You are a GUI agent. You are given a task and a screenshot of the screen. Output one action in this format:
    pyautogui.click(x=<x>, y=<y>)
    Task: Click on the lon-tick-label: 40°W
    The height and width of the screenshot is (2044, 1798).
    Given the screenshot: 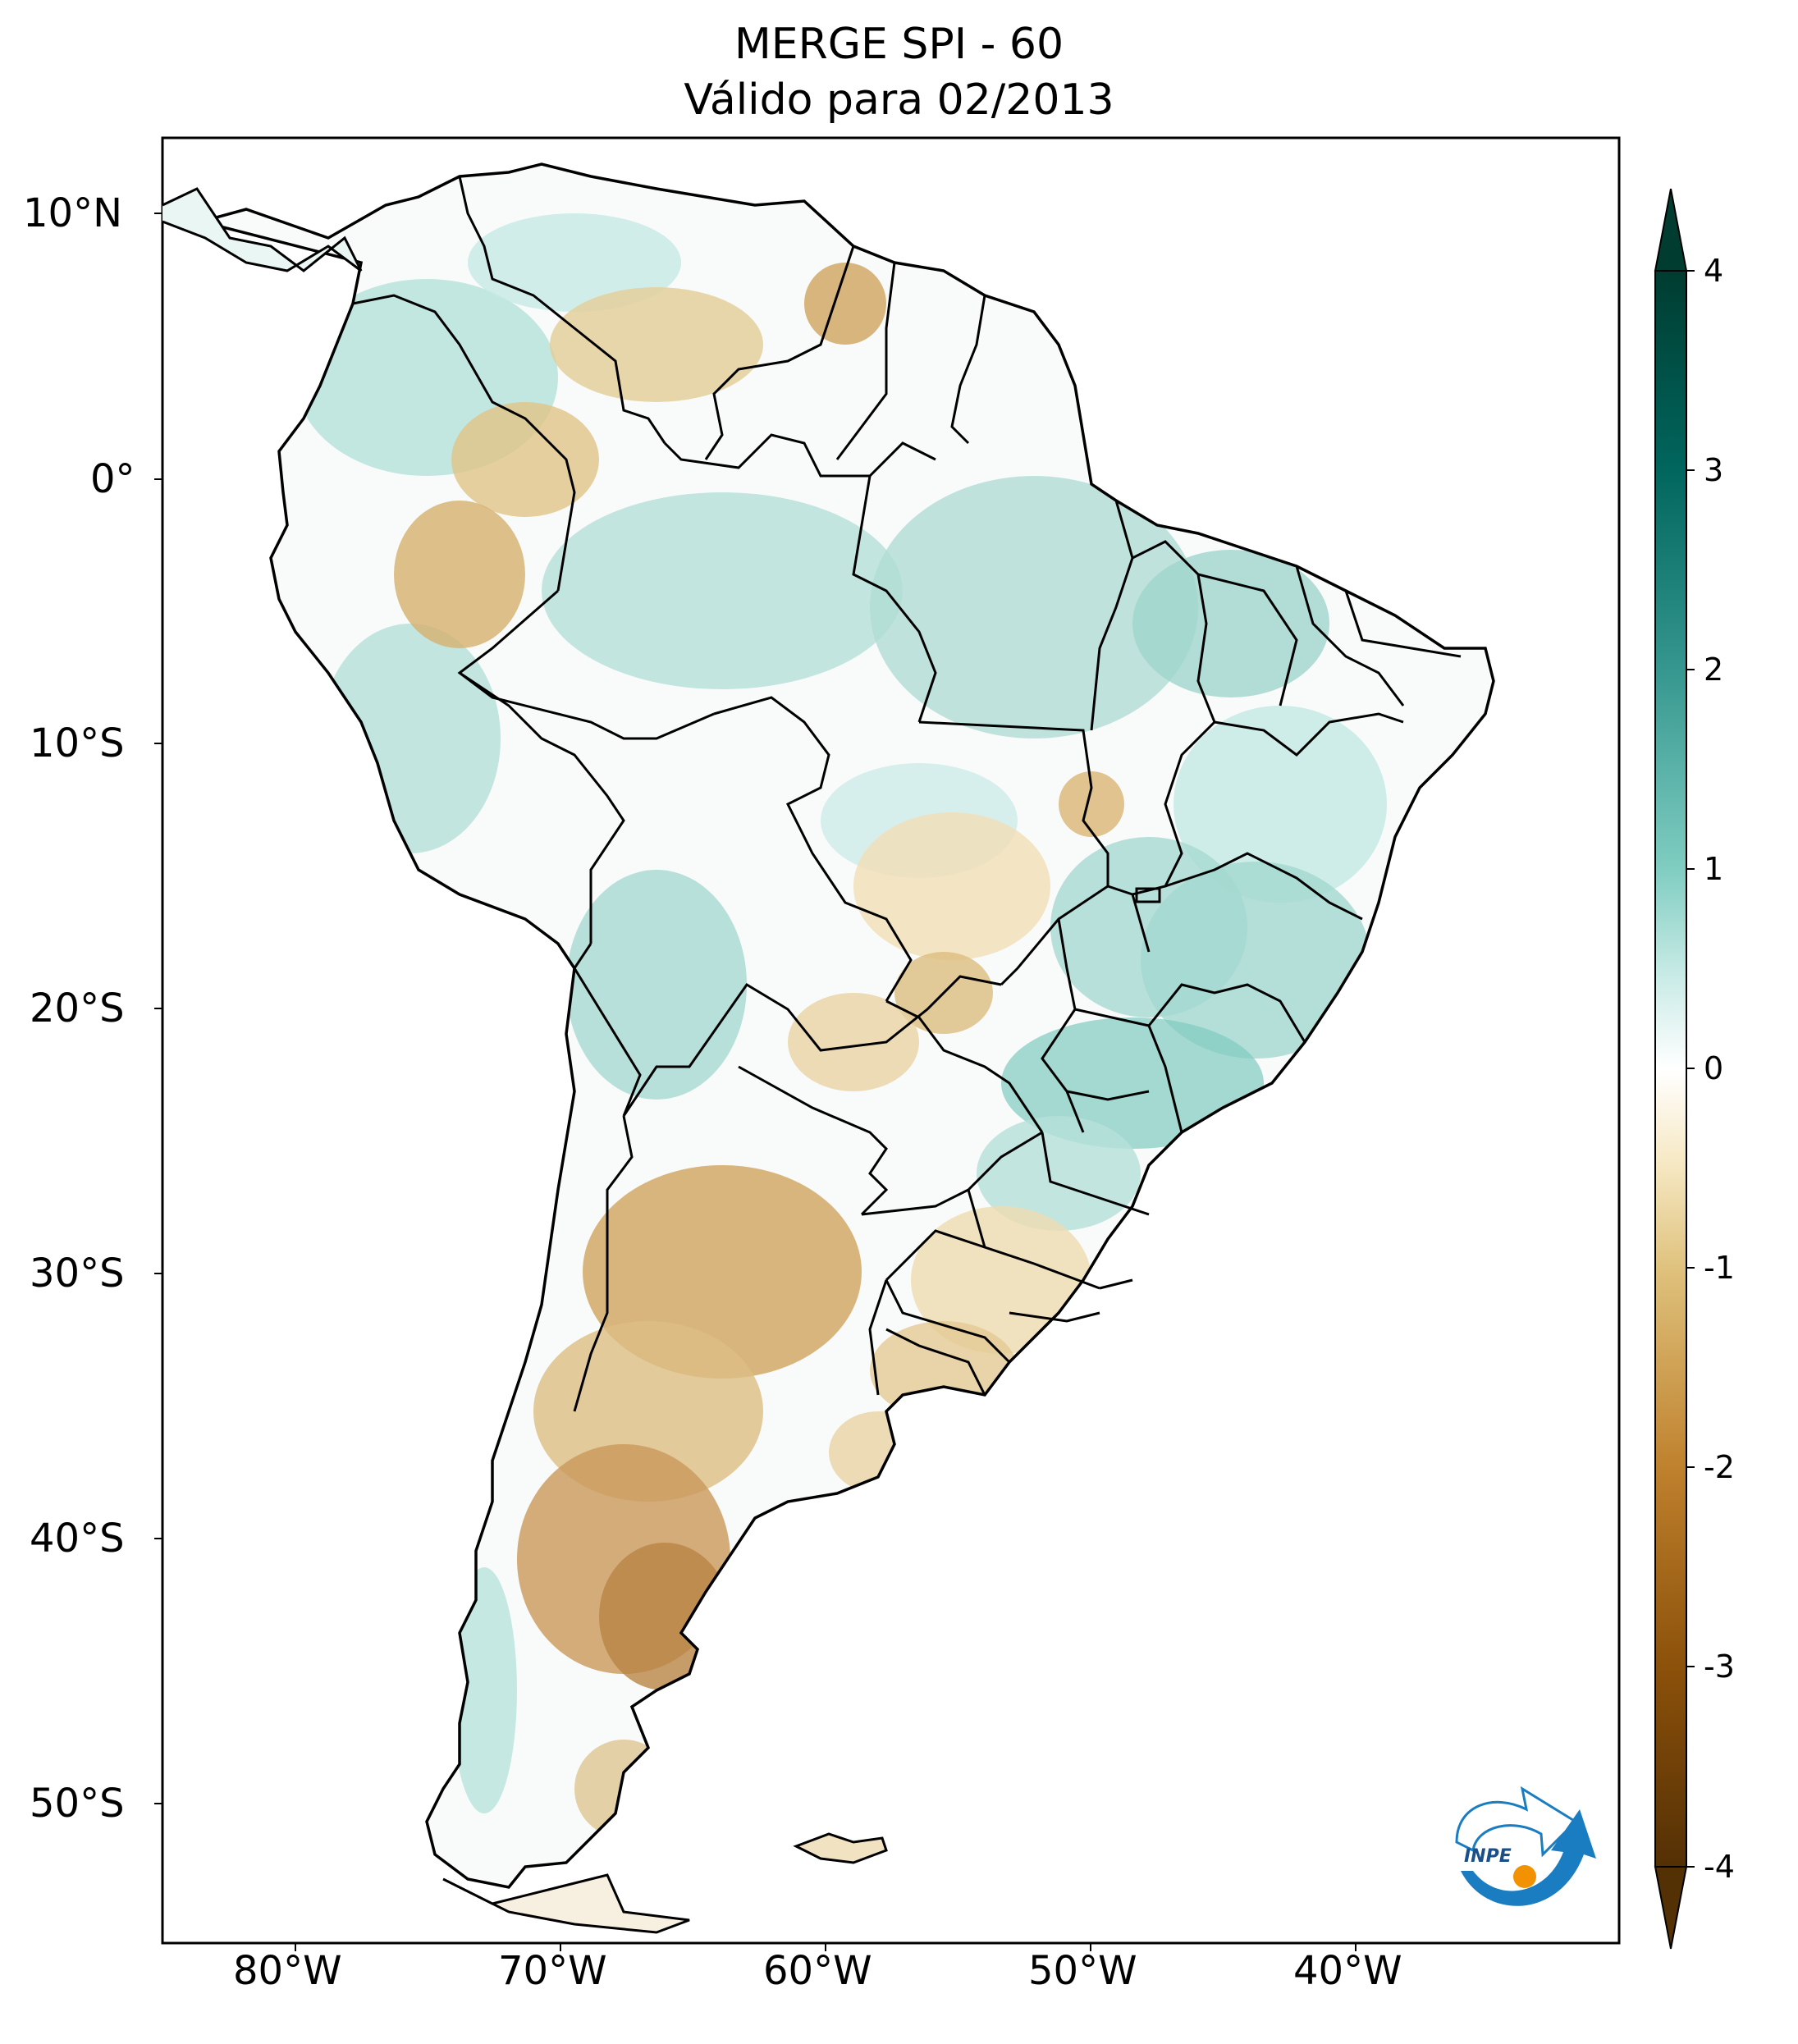 What is the action you would take?
    pyautogui.click(x=1347, y=1971)
    